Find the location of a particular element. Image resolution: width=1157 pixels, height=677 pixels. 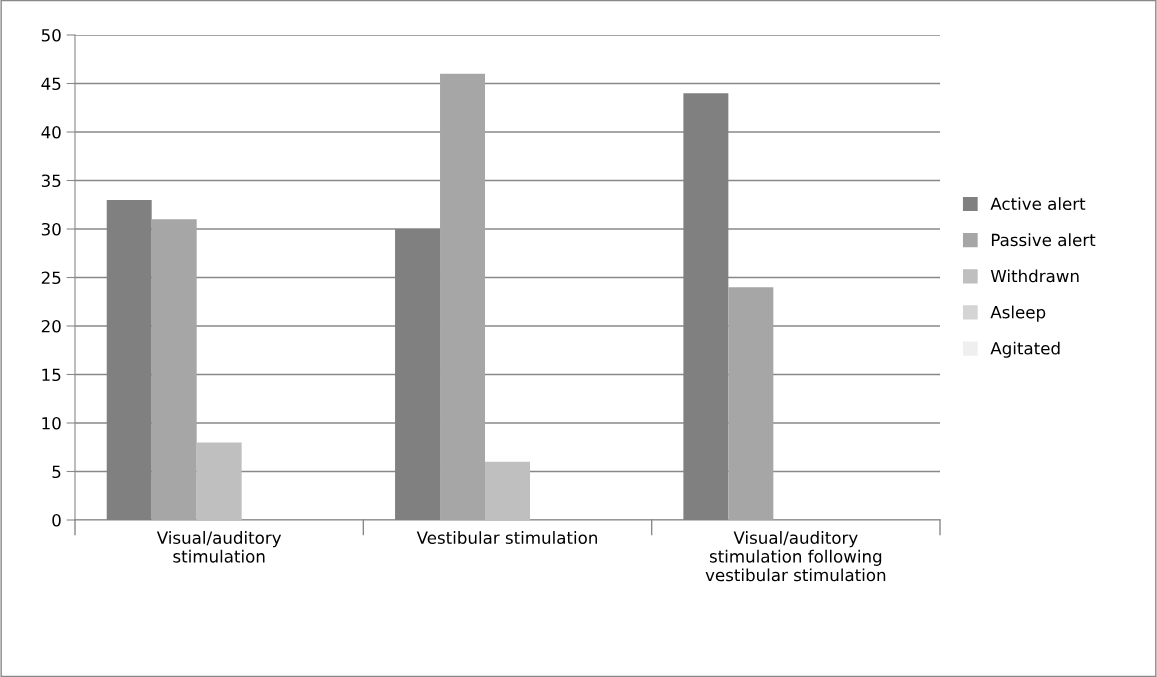

y-tick-label: 10 is located at coordinates (51, 423).